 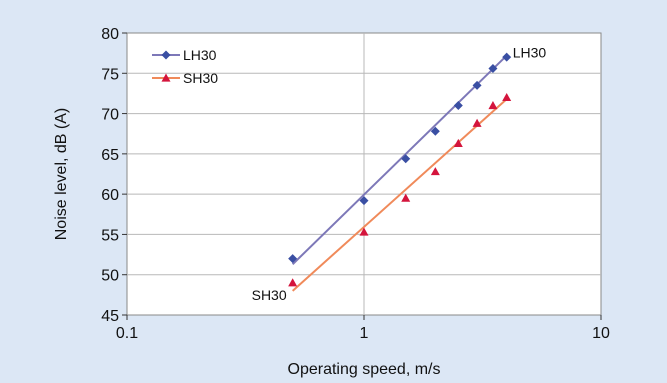 I want to click on y-tick-label: 50, so click(x=110, y=276).